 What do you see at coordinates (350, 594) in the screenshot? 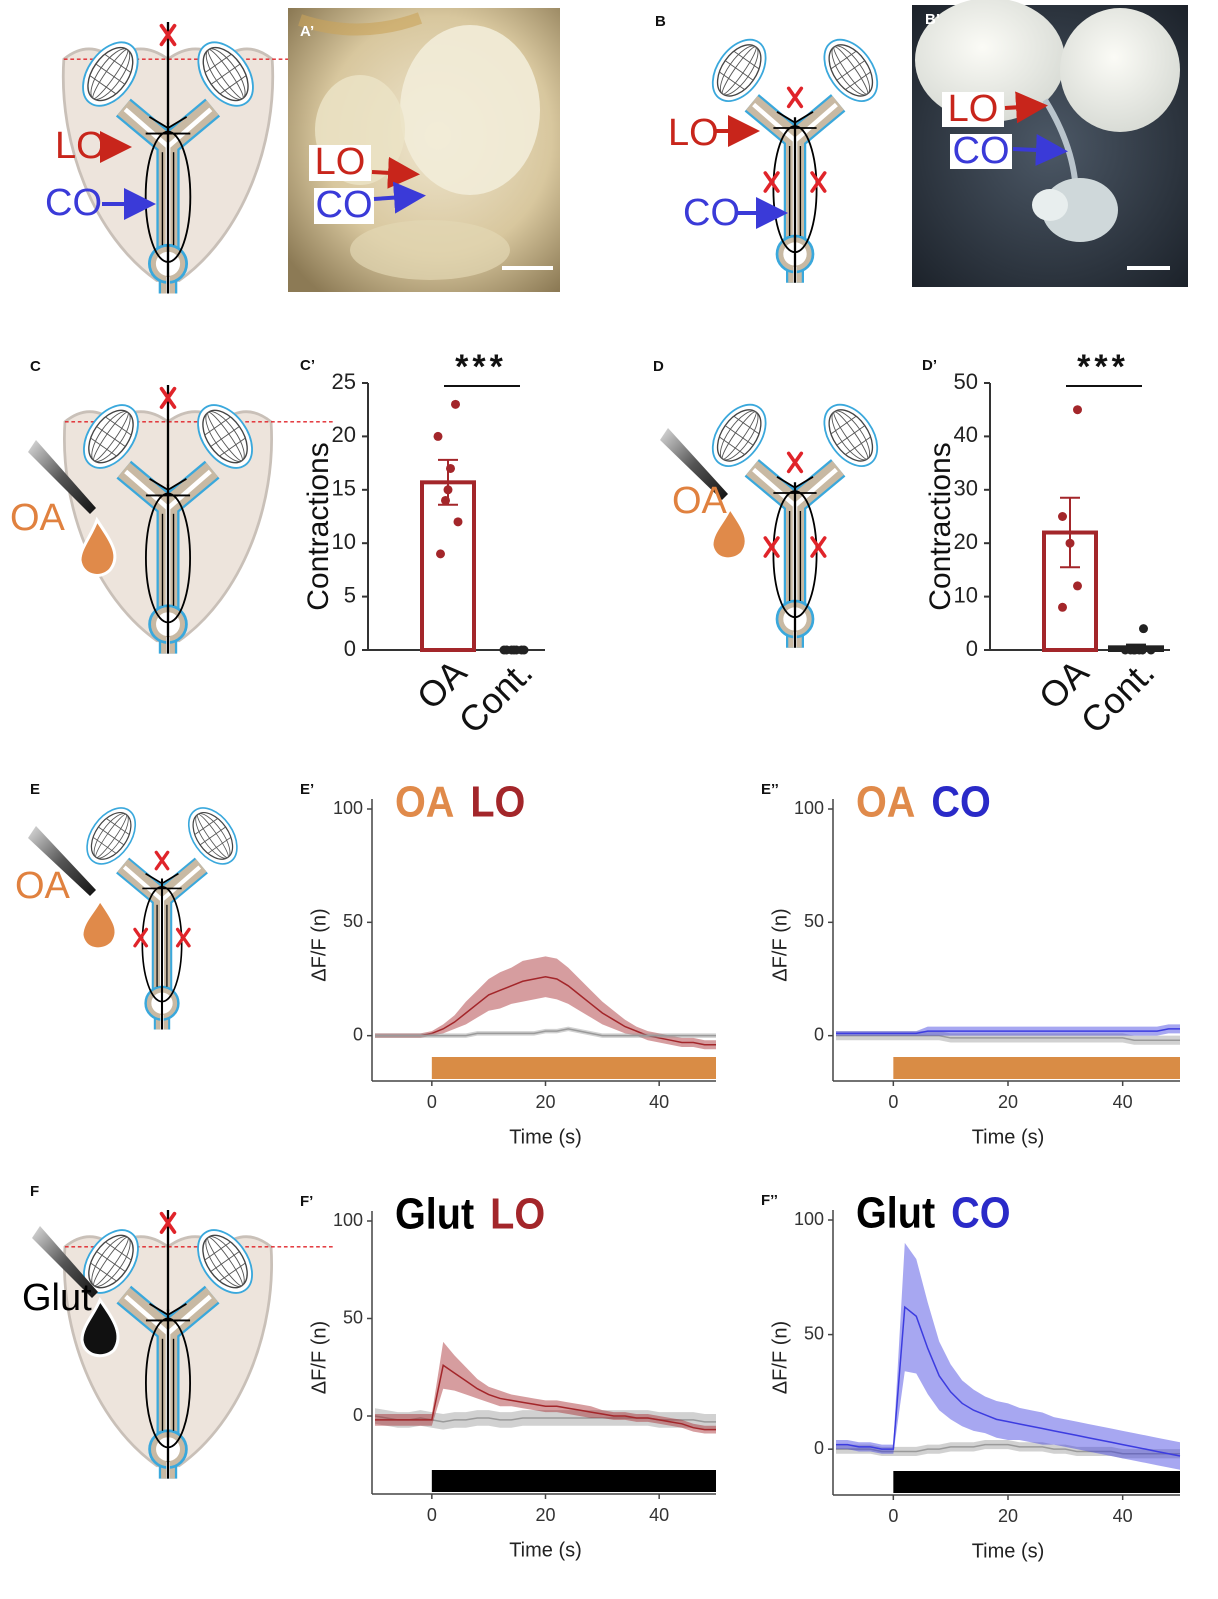
I see `y-tick-label: 5` at bounding box center [350, 594].